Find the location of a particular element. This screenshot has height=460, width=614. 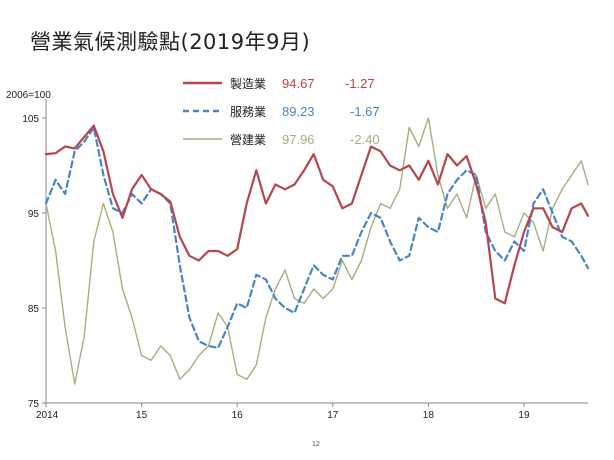

y-tick-label: 75 is located at coordinates (34, 404).